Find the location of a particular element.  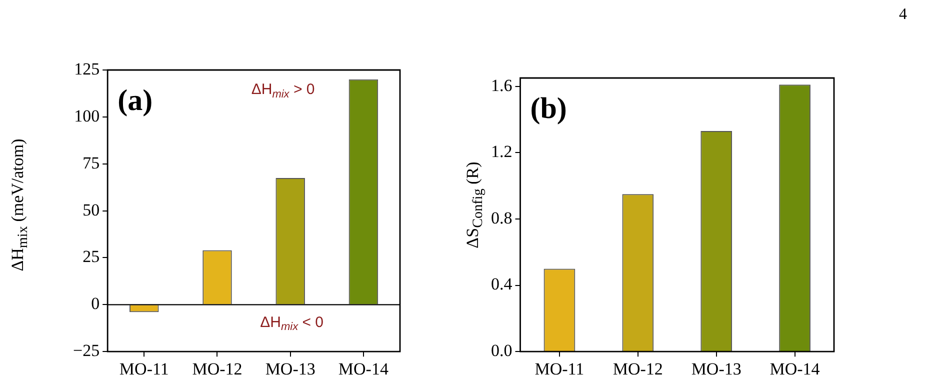

y-tick-label: 25 is located at coordinates (91, 256).